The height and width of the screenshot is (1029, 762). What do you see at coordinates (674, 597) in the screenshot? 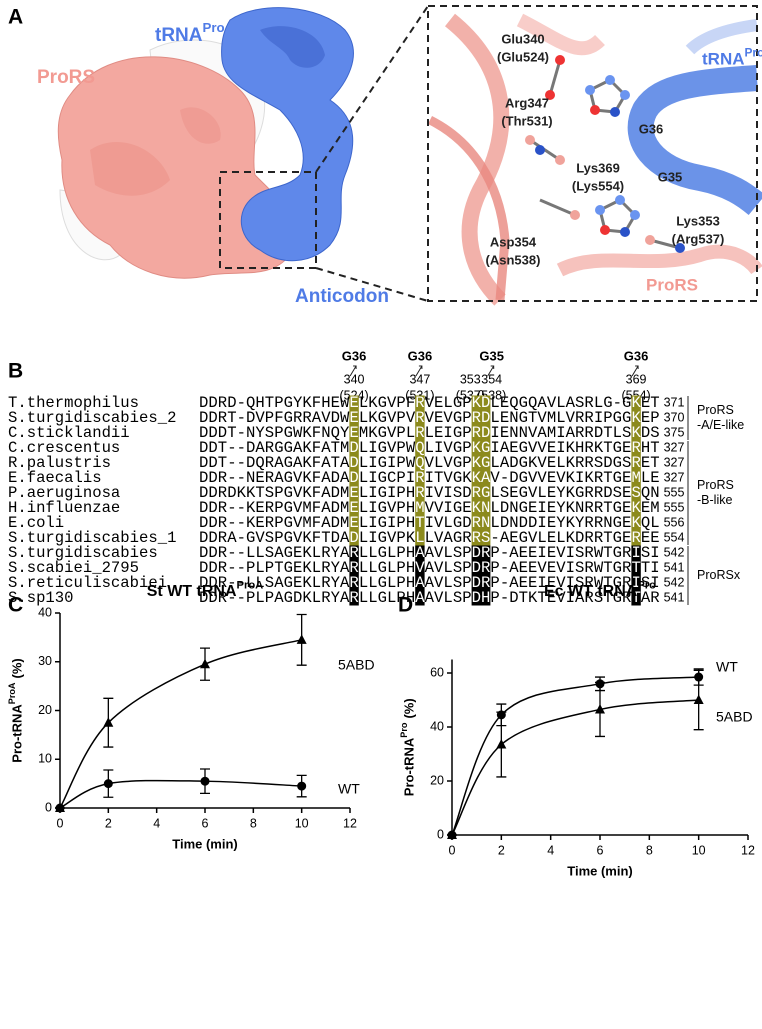
I see `sequence-length: 541` at bounding box center [674, 597].